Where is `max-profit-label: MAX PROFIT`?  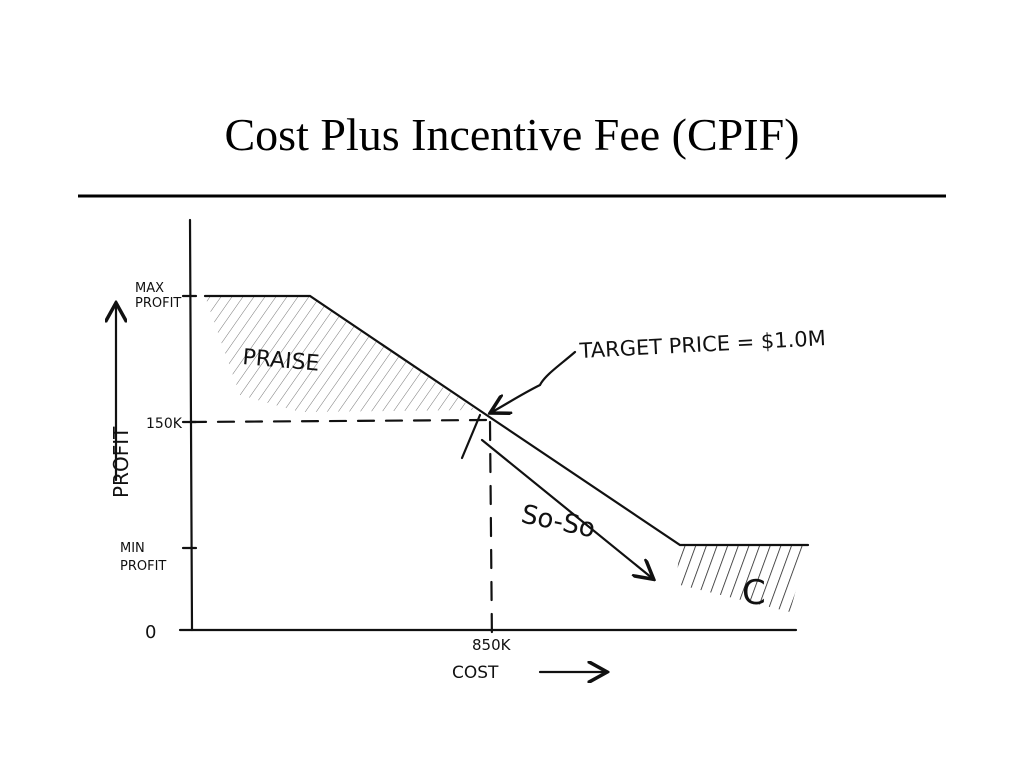 max-profit-label: MAX PROFIT is located at coordinates (158, 296).